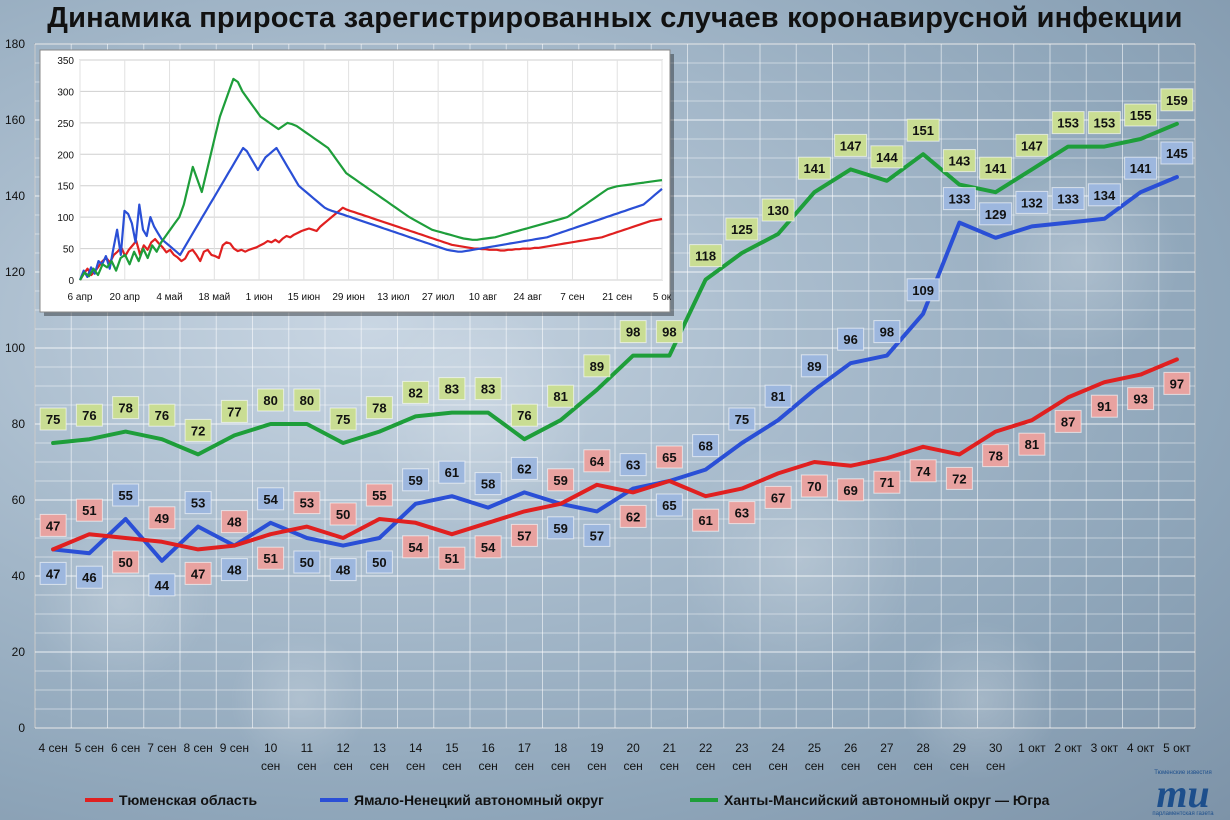  Describe the element at coordinates (597, 461) in the screenshot. I see `data-label-text: 64` at that location.